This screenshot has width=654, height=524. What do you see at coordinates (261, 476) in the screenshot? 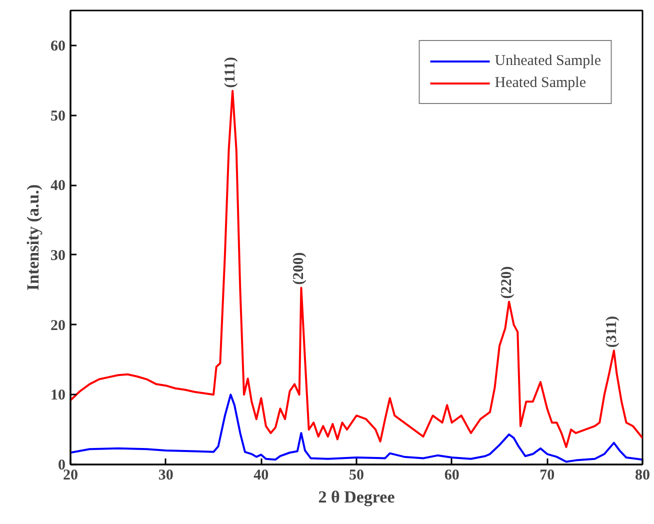
I see `x-tick-label: 40` at bounding box center [261, 476].